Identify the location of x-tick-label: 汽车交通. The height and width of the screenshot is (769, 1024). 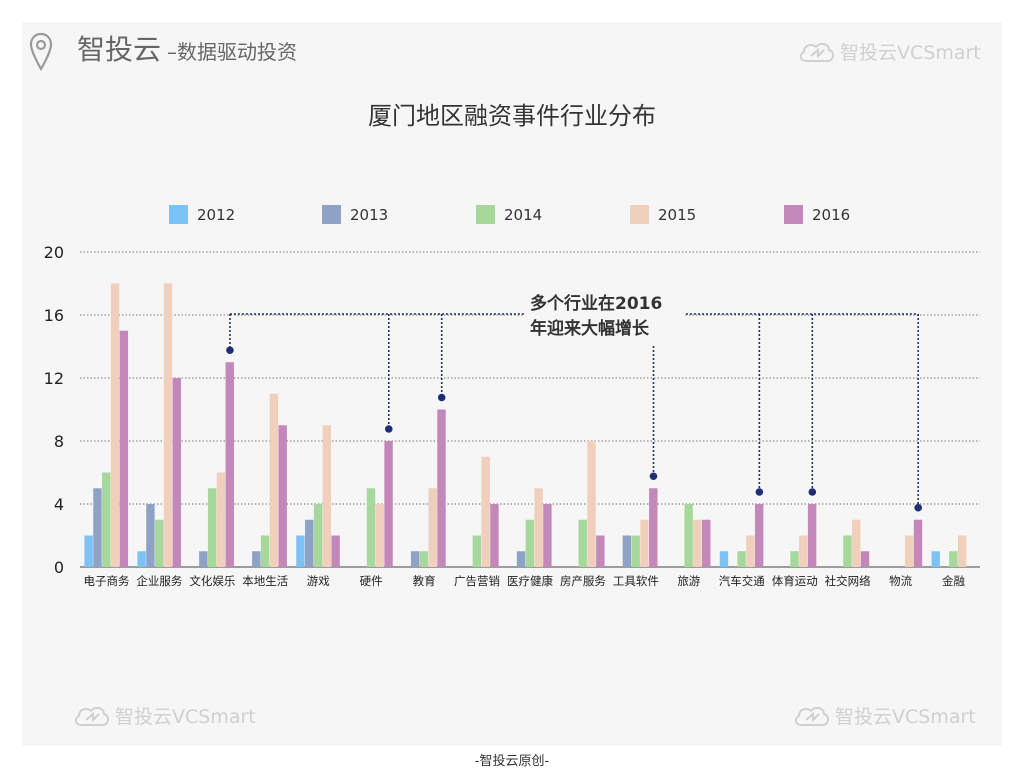
(742, 581).